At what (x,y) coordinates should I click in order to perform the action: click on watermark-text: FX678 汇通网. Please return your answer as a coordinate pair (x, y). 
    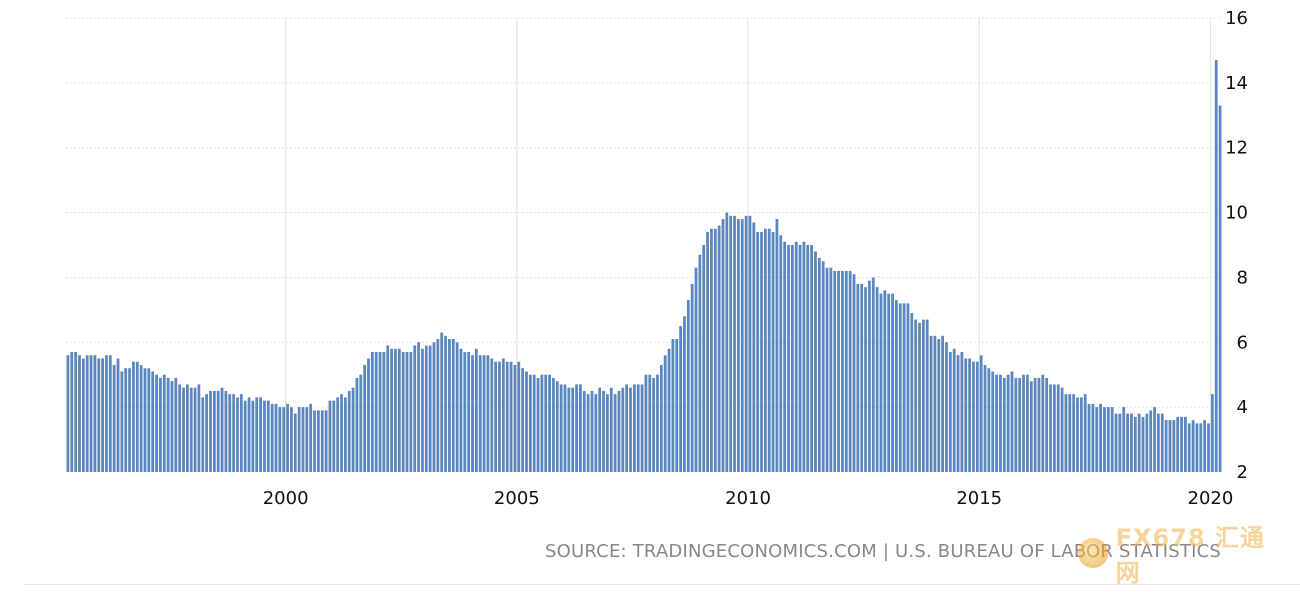
    Looking at the image, I should click on (1190, 555).